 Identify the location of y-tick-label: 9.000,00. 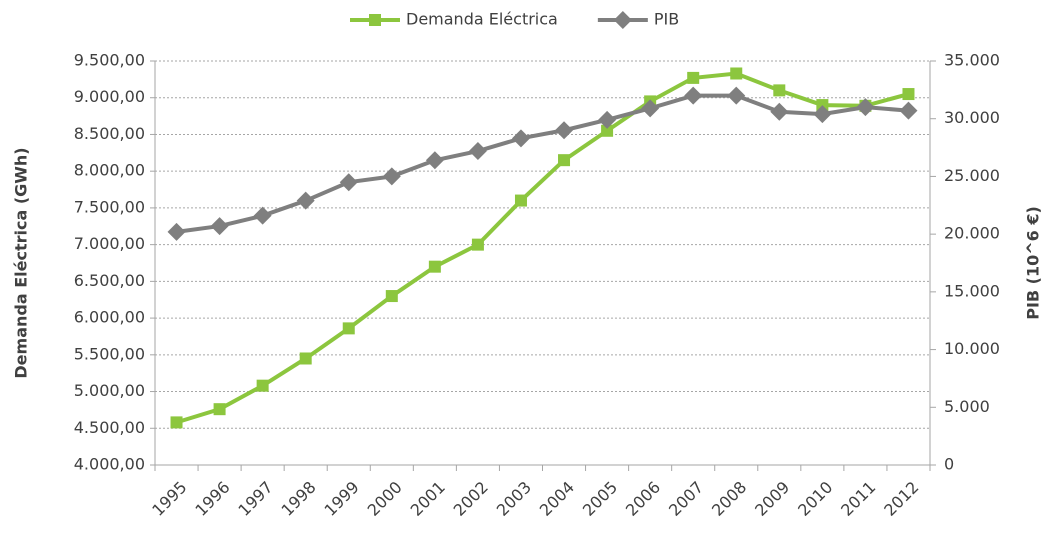
(109, 96).